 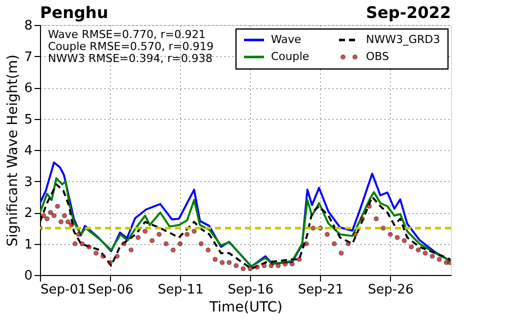 What do you see at coordinates (28, 276) in the screenshot?
I see `y-tick-label: 0` at bounding box center [28, 276].